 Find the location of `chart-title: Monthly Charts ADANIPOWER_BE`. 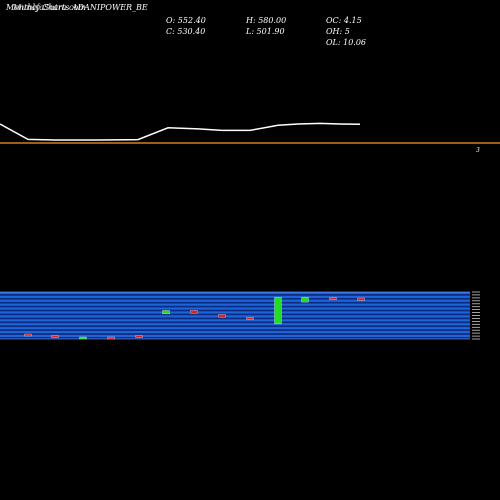

chart-title: Monthly Charts ADANIPOWER_BE is located at coordinates (77, 7).